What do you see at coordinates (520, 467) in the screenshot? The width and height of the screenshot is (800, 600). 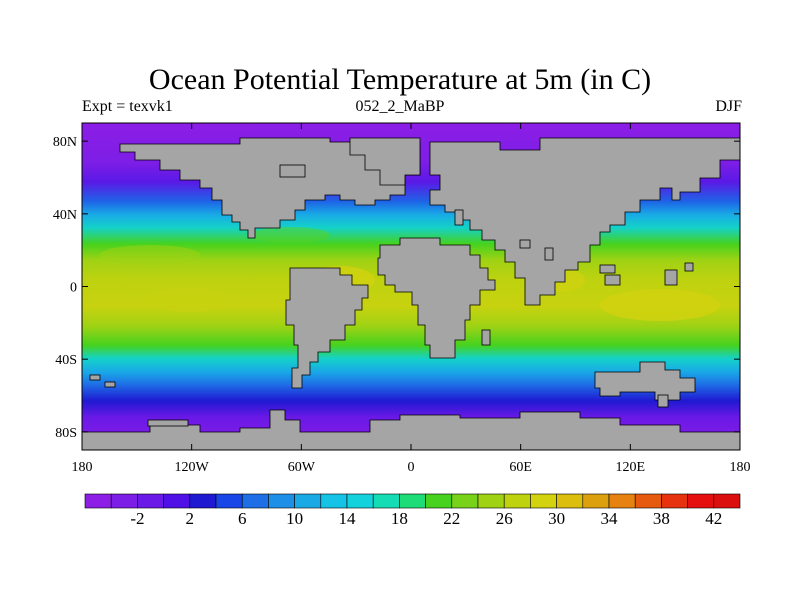 I see `x-tick-label: 60E` at bounding box center [520, 467].